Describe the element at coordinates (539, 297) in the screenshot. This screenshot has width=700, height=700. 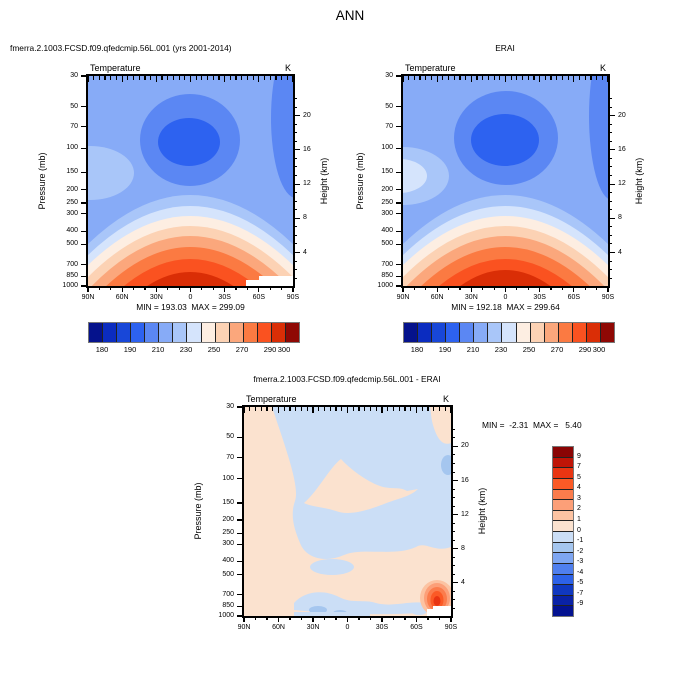
I see `lat-tick-label: 30S` at that location.